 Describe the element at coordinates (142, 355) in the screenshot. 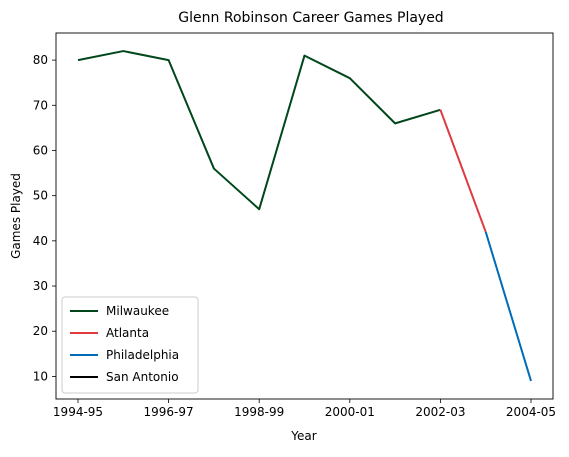

I see `legend-label-philadelphia: Philadelphia` at that location.